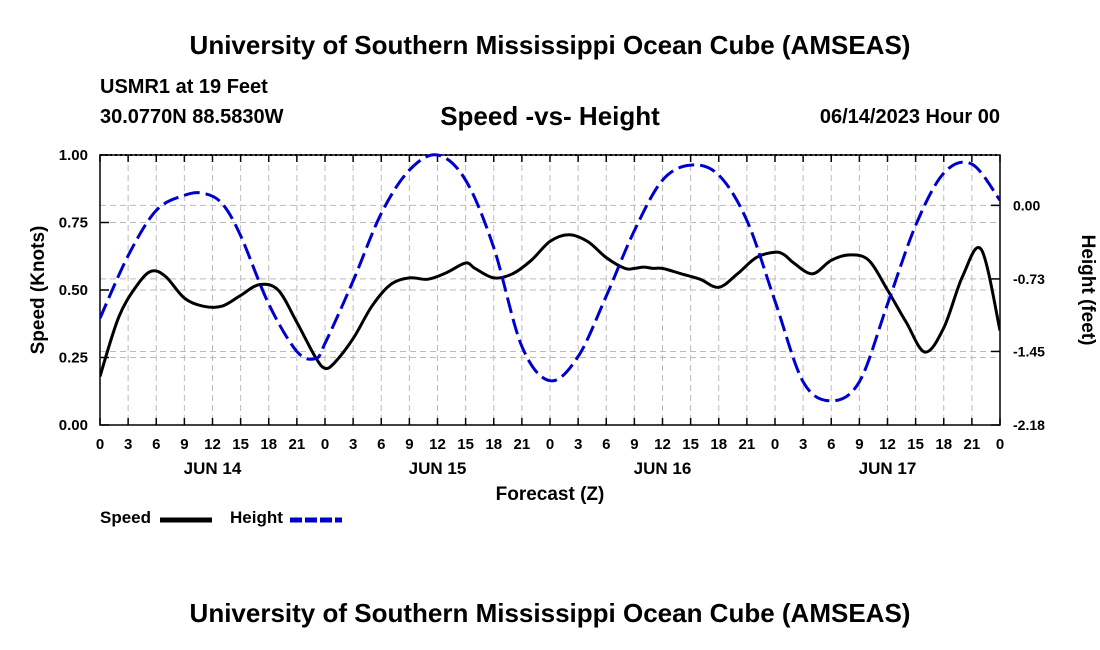 This screenshot has height=650, width=1100. Describe the element at coordinates (126, 517) in the screenshot. I see `legend-speed-label: Speed` at that location.